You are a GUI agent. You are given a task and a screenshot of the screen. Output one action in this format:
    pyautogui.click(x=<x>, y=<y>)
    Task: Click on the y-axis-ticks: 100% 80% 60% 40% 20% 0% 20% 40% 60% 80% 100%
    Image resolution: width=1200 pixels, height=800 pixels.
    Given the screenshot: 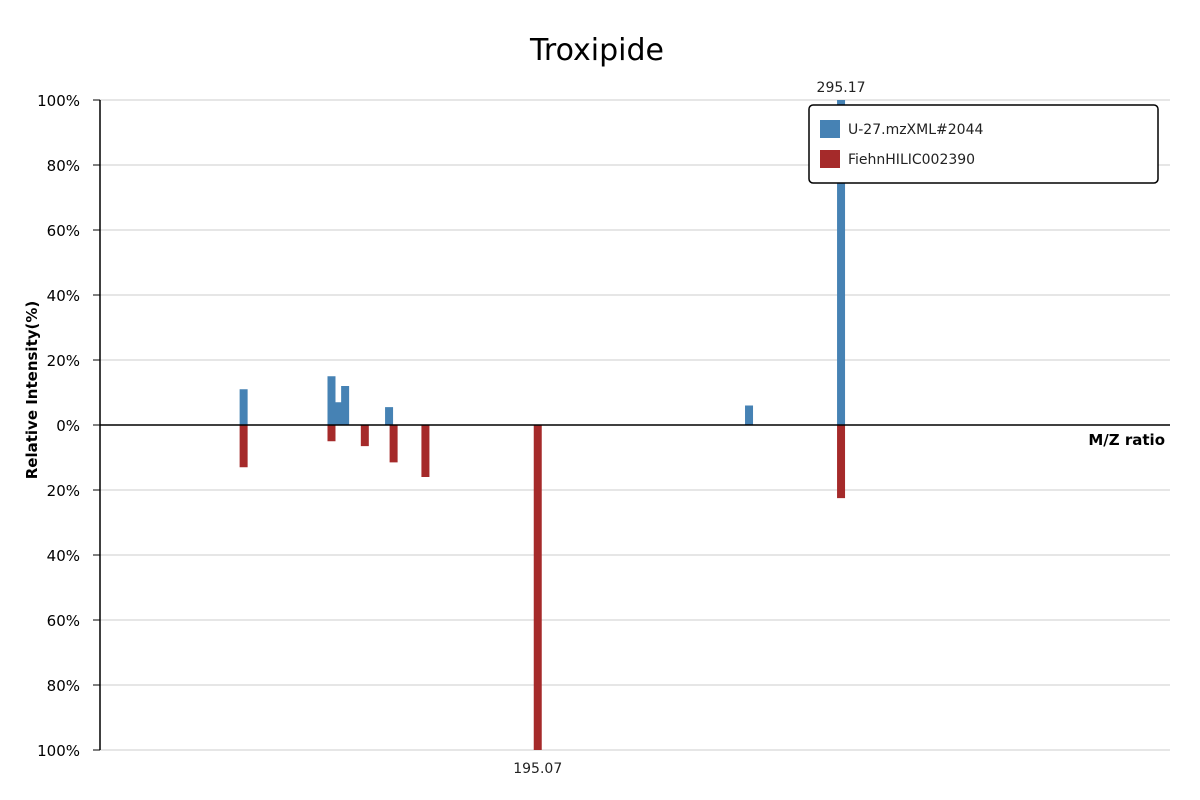 What is the action you would take?
    pyautogui.click(x=68, y=426)
    